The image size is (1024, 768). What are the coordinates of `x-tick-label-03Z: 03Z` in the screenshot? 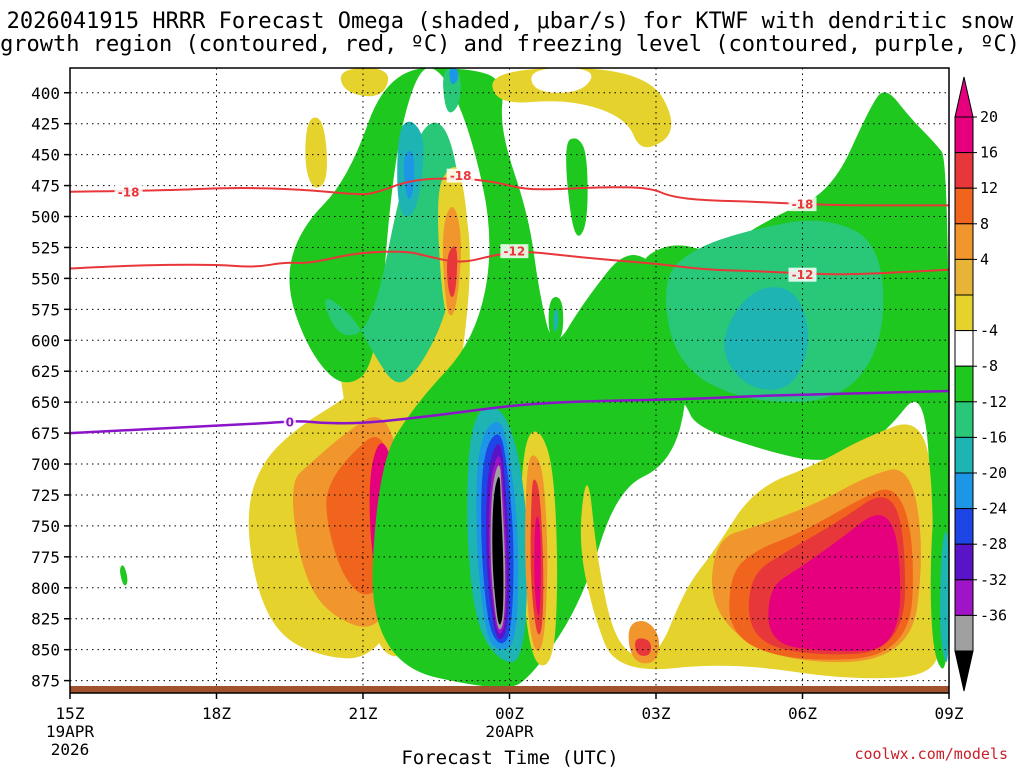 It's located at (656, 713).